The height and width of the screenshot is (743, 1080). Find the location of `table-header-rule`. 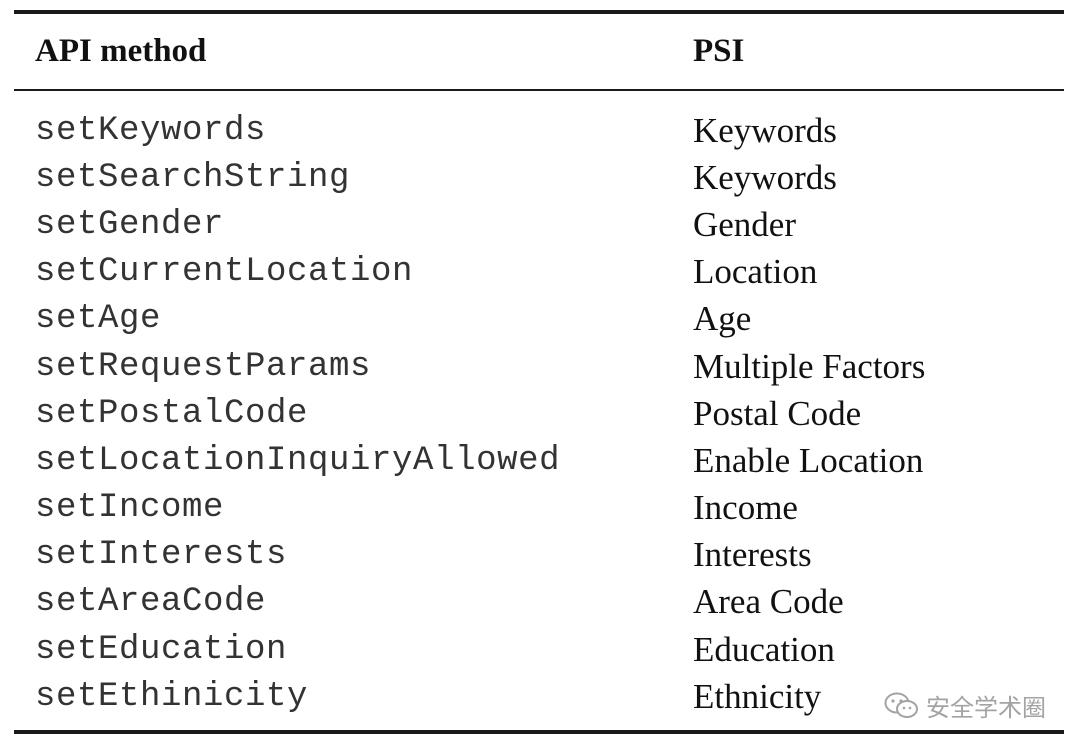

table-header-rule is located at coordinates (539, 90).